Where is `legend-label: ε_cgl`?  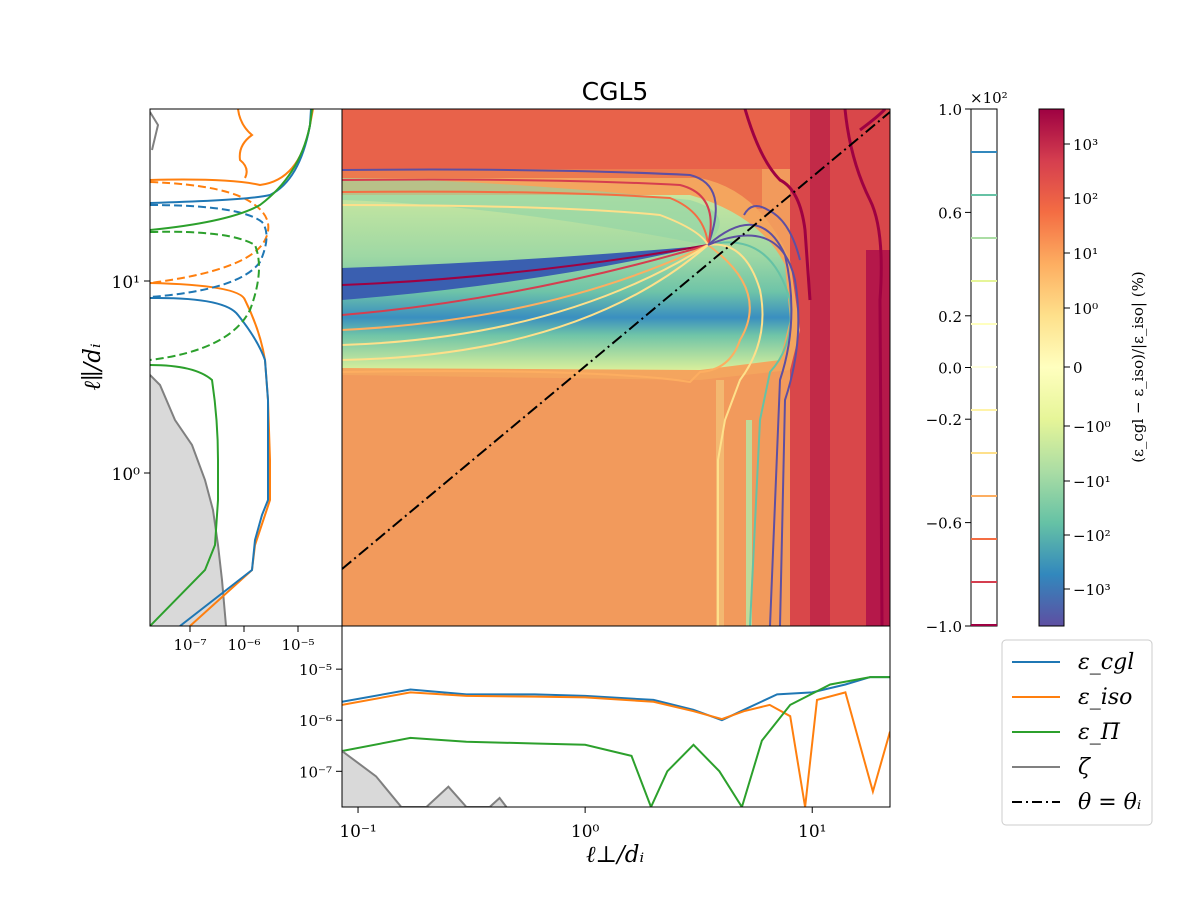 legend-label: ε_cgl is located at coordinates (1106, 662).